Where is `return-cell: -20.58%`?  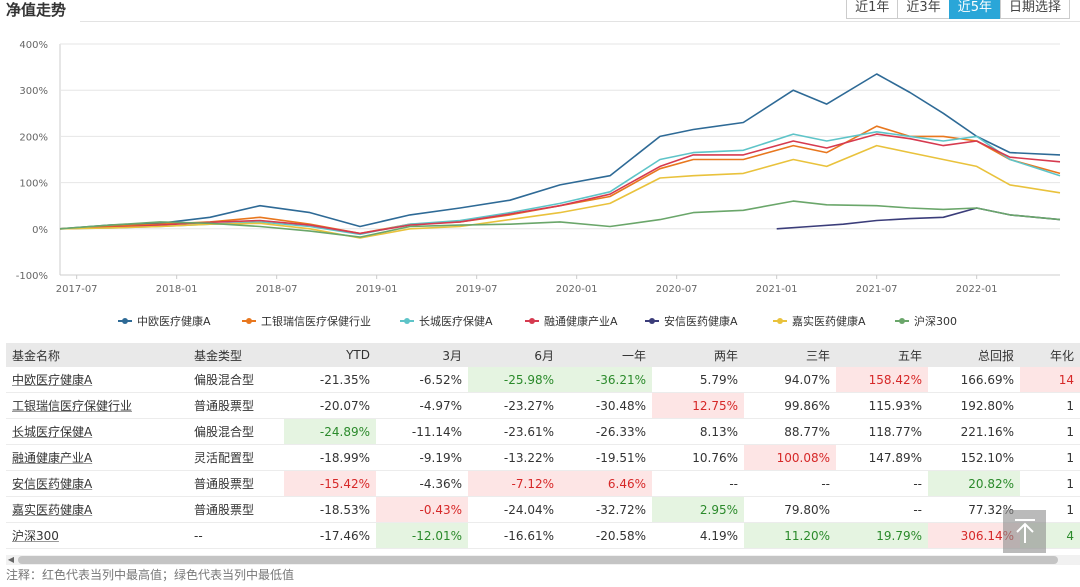 return-cell: -20.58% is located at coordinates (606, 535).